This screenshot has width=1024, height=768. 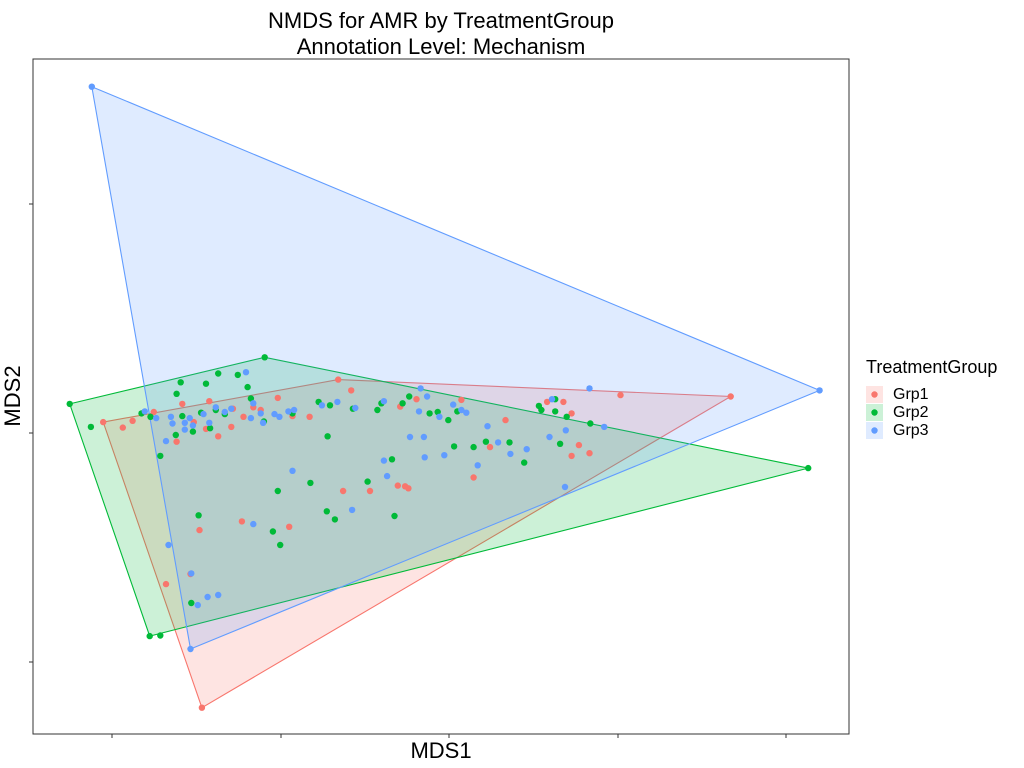 I want to click on chart-title: NMDS for AMR by TreatmentGroup, so click(x=441, y=20).